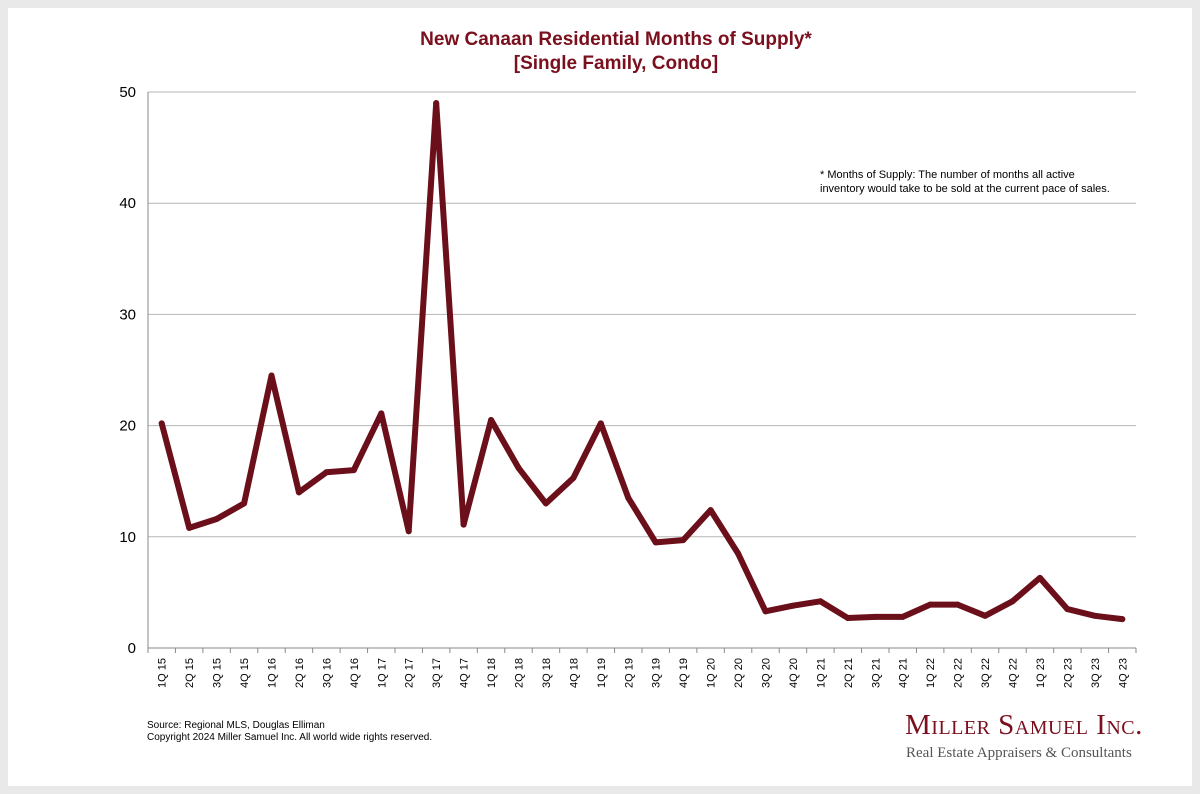 This screenshot has height=794, width=1200. What do you see at coordinates (127, 314) in the screenshot?
I see `y-tick-label: 30` at bounding box center [127, 314].